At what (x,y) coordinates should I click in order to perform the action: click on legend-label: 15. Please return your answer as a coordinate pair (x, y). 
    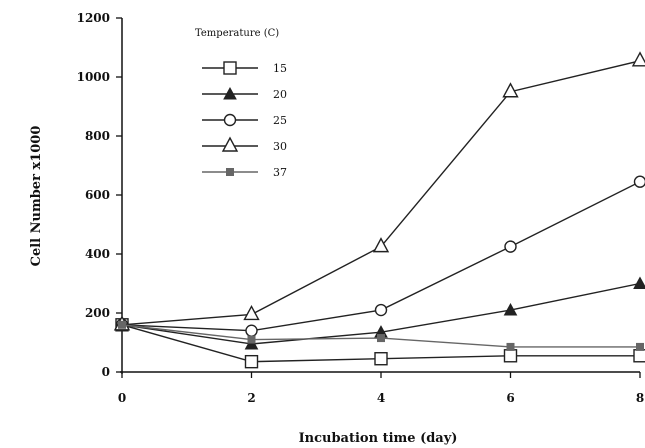
    Looking at the image, I should click on (280, 68).